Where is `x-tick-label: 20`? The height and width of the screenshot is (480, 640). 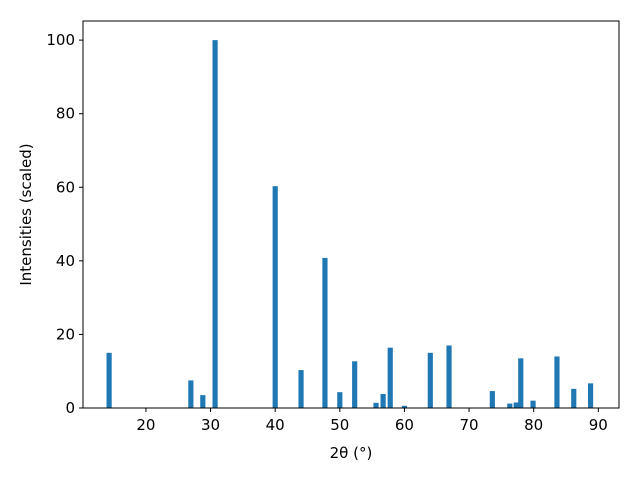
x-tick-label: 20 is located at coordinates (145, 425).